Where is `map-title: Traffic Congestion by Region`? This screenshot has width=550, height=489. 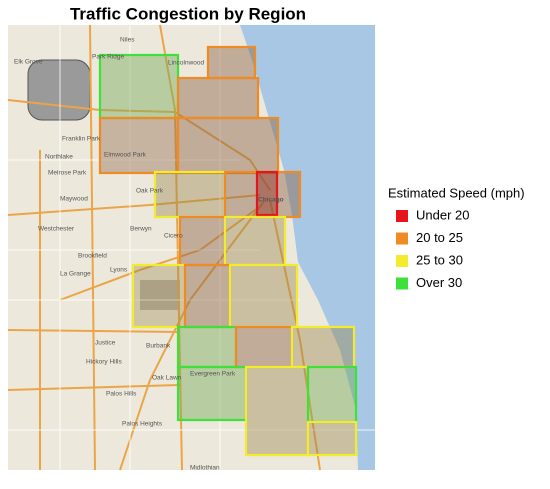 map-title: Traffic Congestion by Region is located at coordinates (188, 13).